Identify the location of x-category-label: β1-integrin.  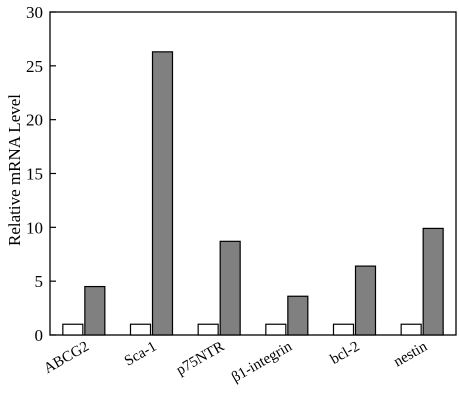
(262, 361).